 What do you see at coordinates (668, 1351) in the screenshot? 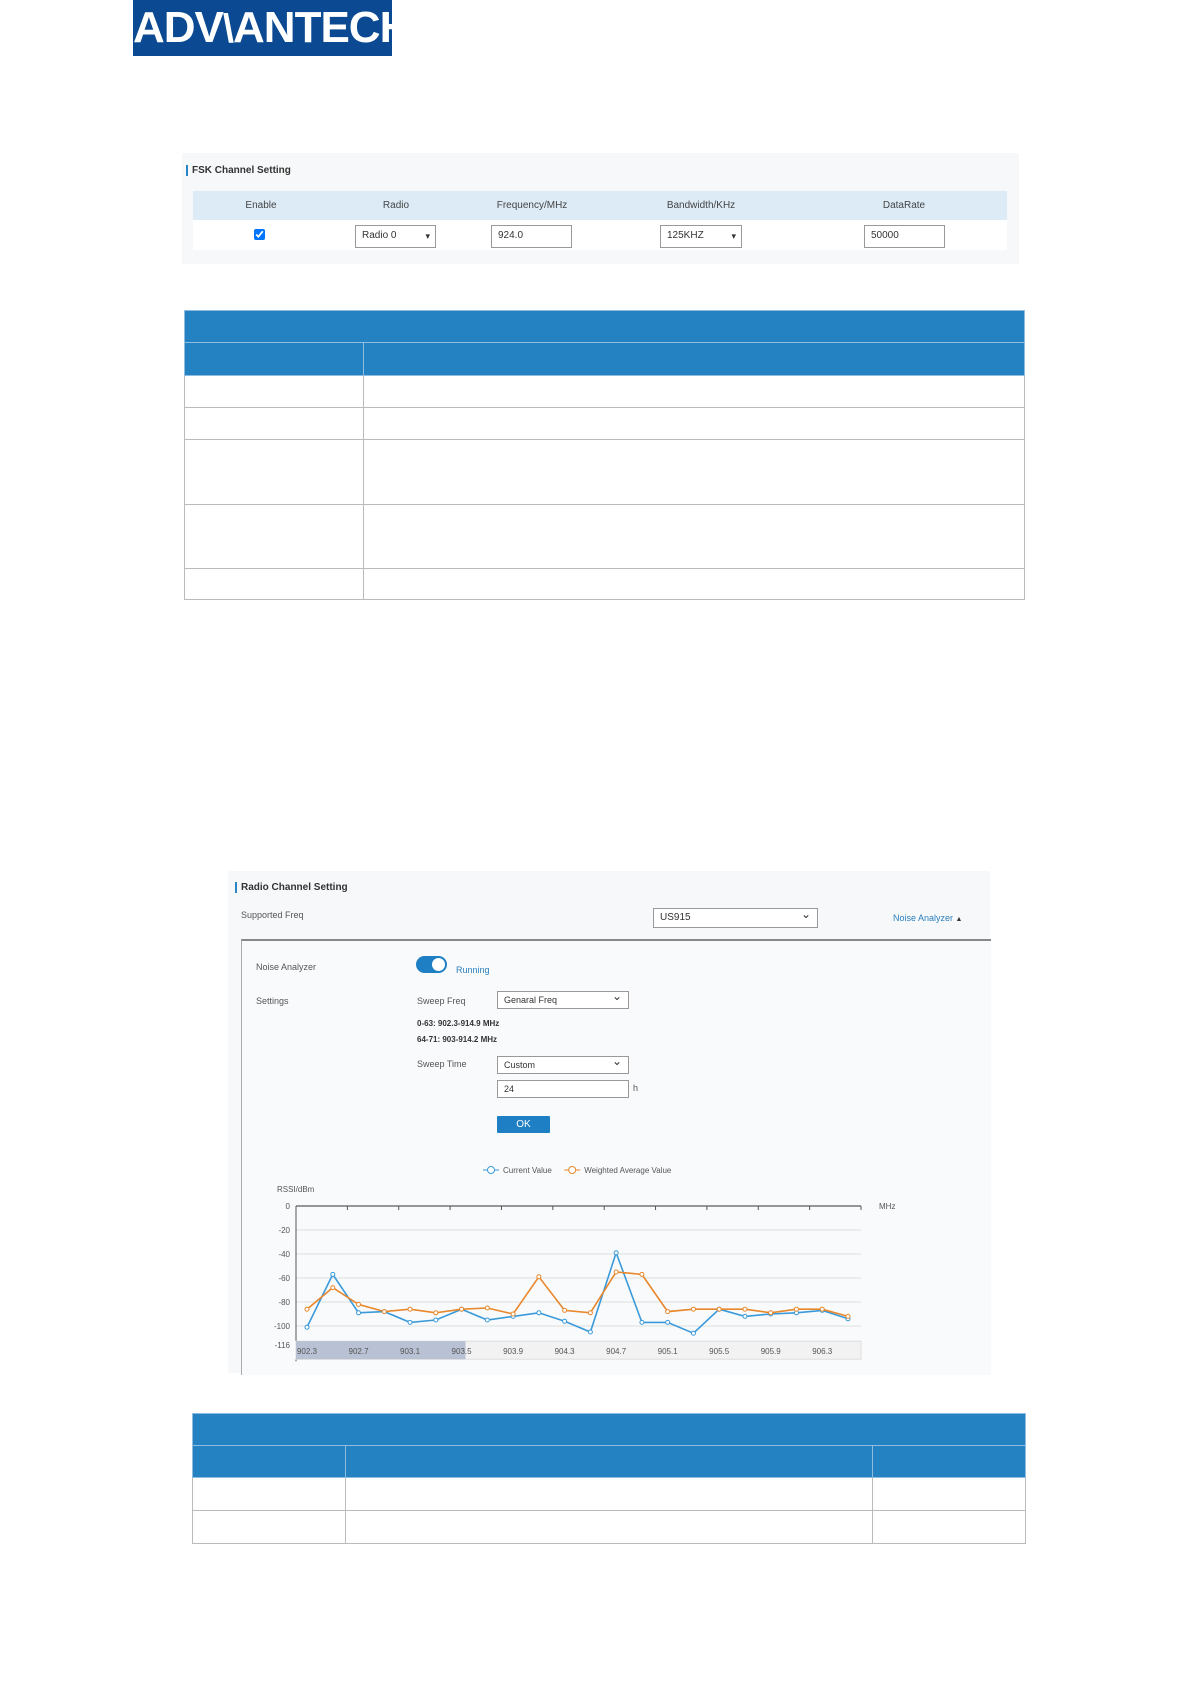
I see `x-tick-label: 905.1` at bounding box center [668, 1351].